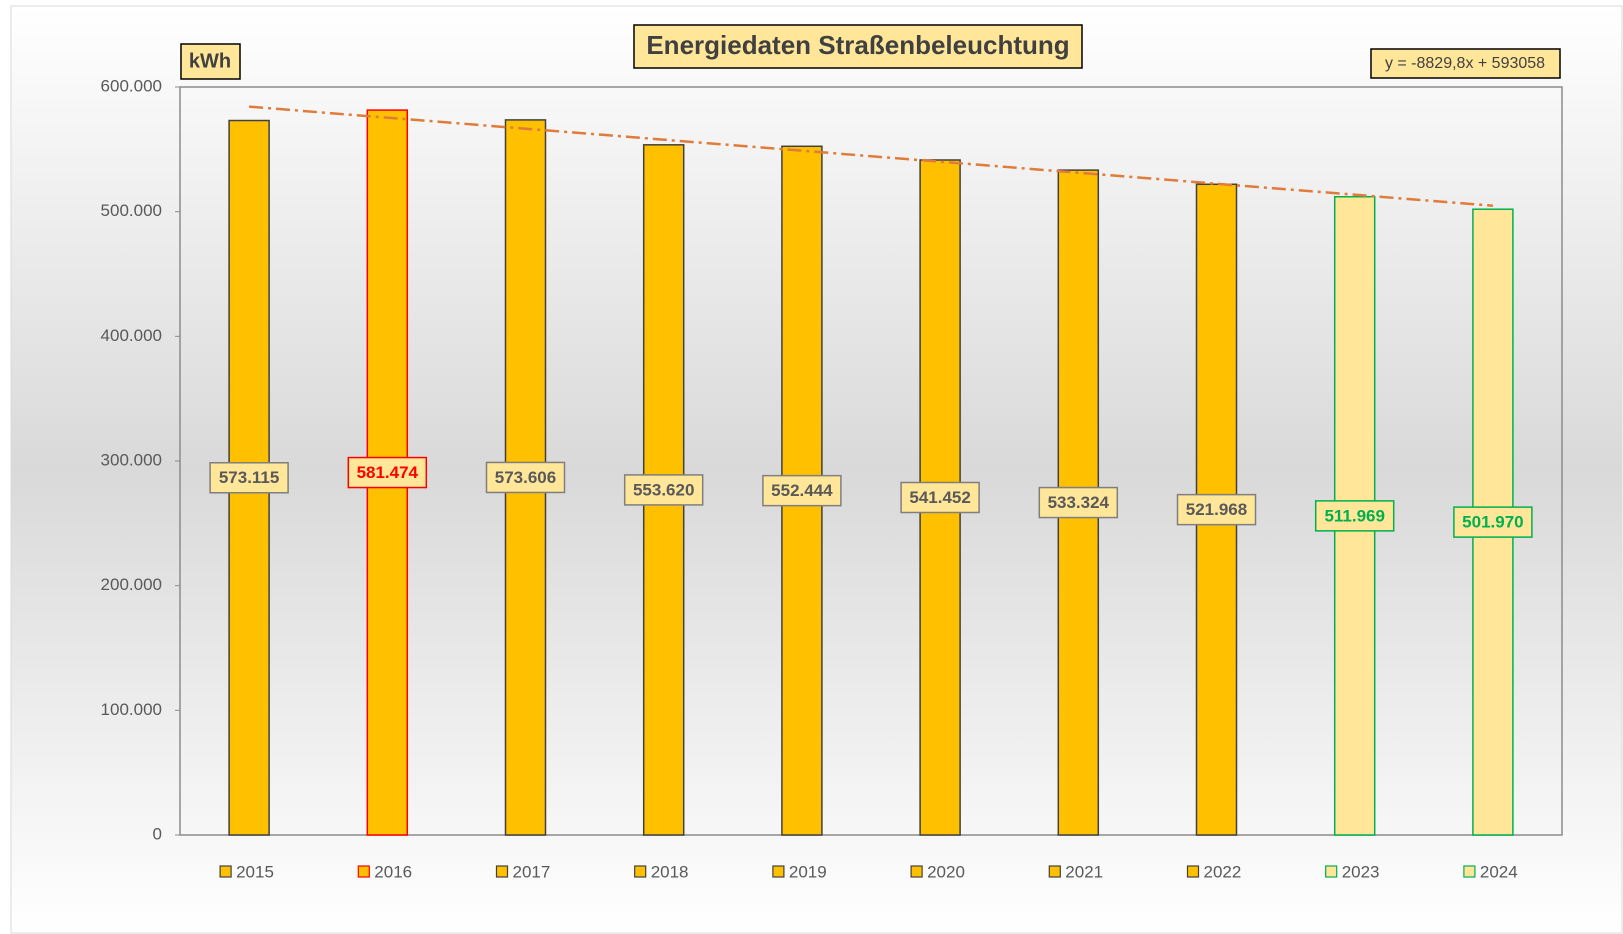 The width and height of the screenshot is (1623, 934). I want to click on trendline-label: y = -8829,8x + 593058, so click(1465, 63).